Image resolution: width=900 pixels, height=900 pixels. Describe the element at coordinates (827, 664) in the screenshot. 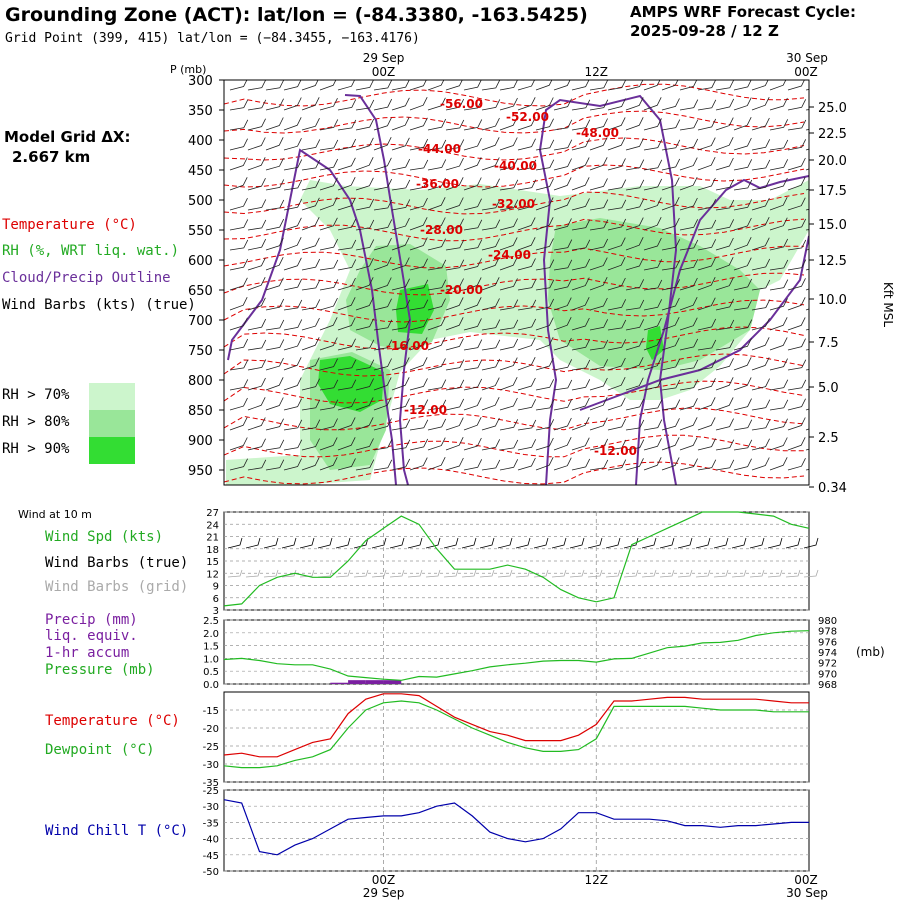

I see `pressure-right-tick-label: 972` at that location.